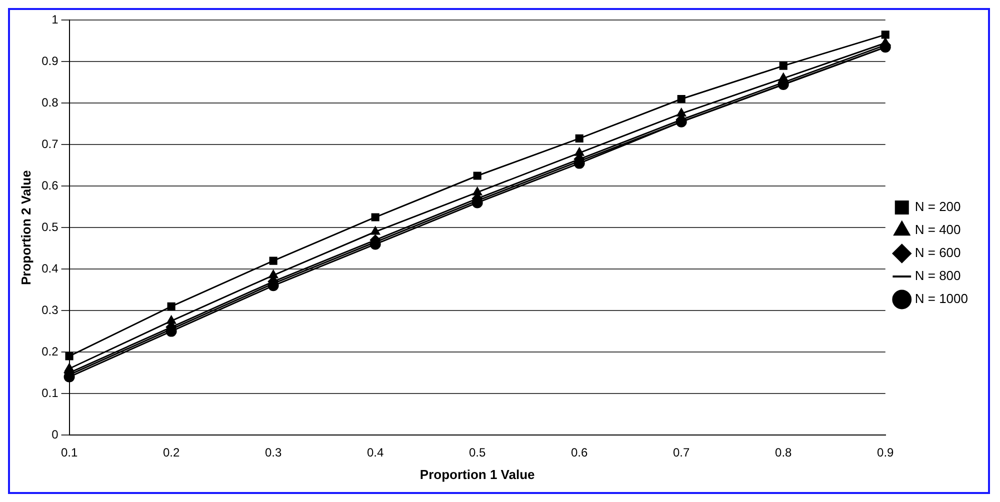  I want to click on legend-label: N = 400, so click(937, 230).